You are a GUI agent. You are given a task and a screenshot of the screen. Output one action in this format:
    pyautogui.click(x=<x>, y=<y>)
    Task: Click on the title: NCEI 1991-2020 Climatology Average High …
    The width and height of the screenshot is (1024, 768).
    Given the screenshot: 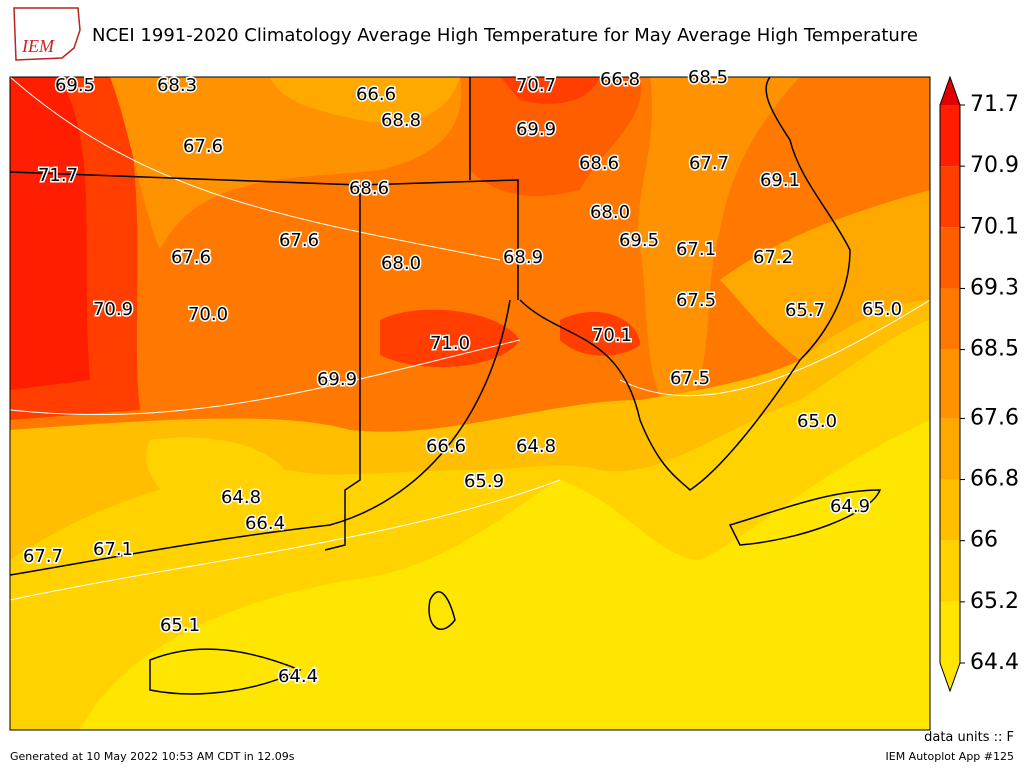 What is the action you would take?
    pyautogui.click(x=505, y=35)
    